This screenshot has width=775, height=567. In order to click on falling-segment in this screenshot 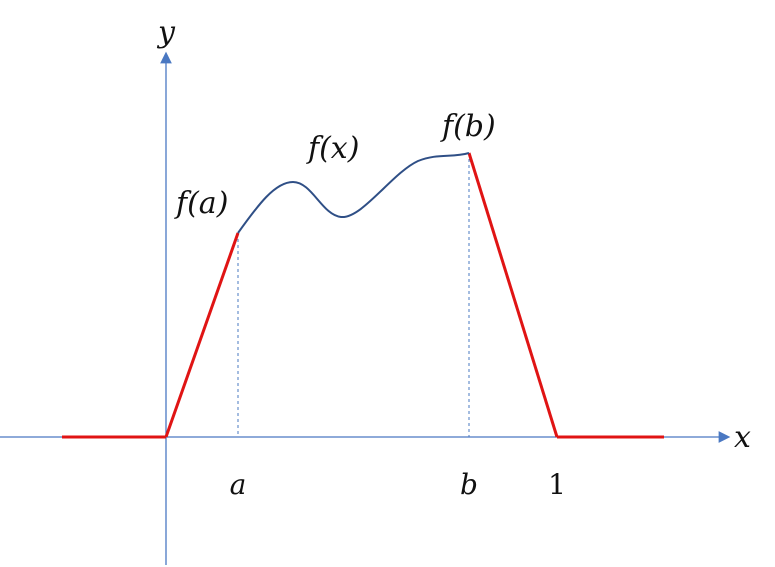, I will do `click(513, 295)`.